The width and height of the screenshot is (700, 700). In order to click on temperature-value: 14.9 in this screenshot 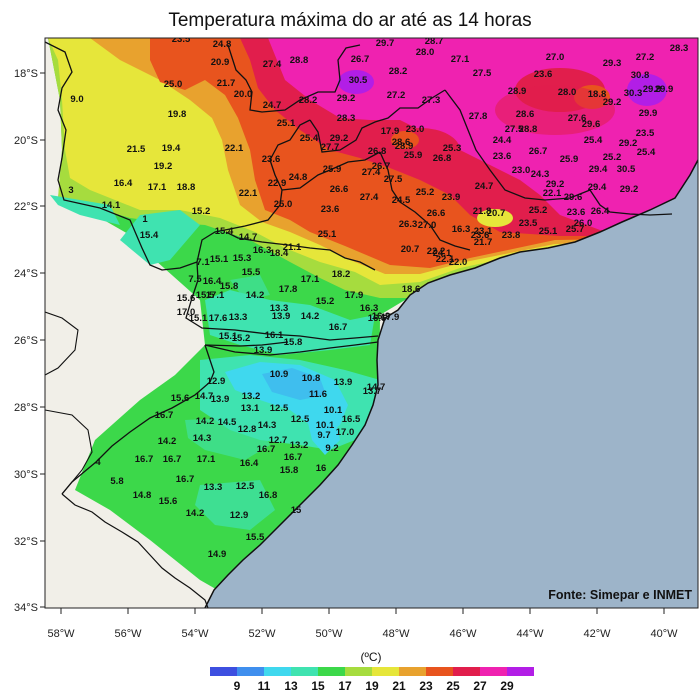, I will do `click(217, 554)`.